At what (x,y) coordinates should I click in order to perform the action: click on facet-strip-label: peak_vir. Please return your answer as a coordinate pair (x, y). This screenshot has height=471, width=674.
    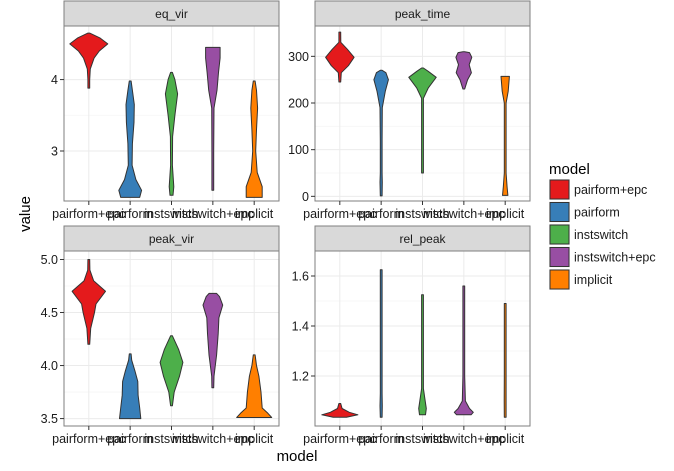
    Looking at the image, I should click on (171, 239).